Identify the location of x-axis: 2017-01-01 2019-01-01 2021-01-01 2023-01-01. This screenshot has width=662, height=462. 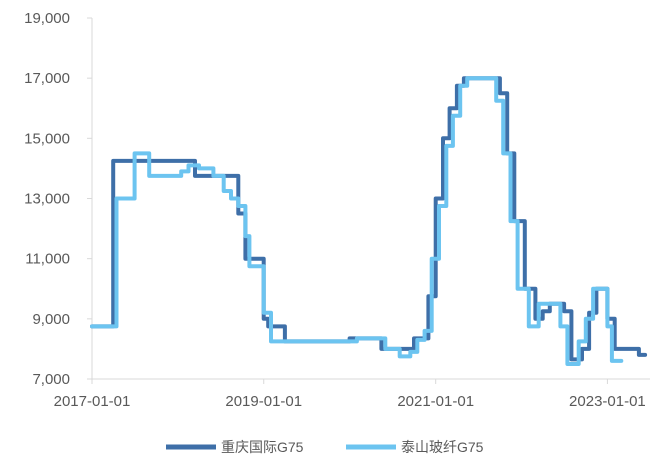
(352, 394).